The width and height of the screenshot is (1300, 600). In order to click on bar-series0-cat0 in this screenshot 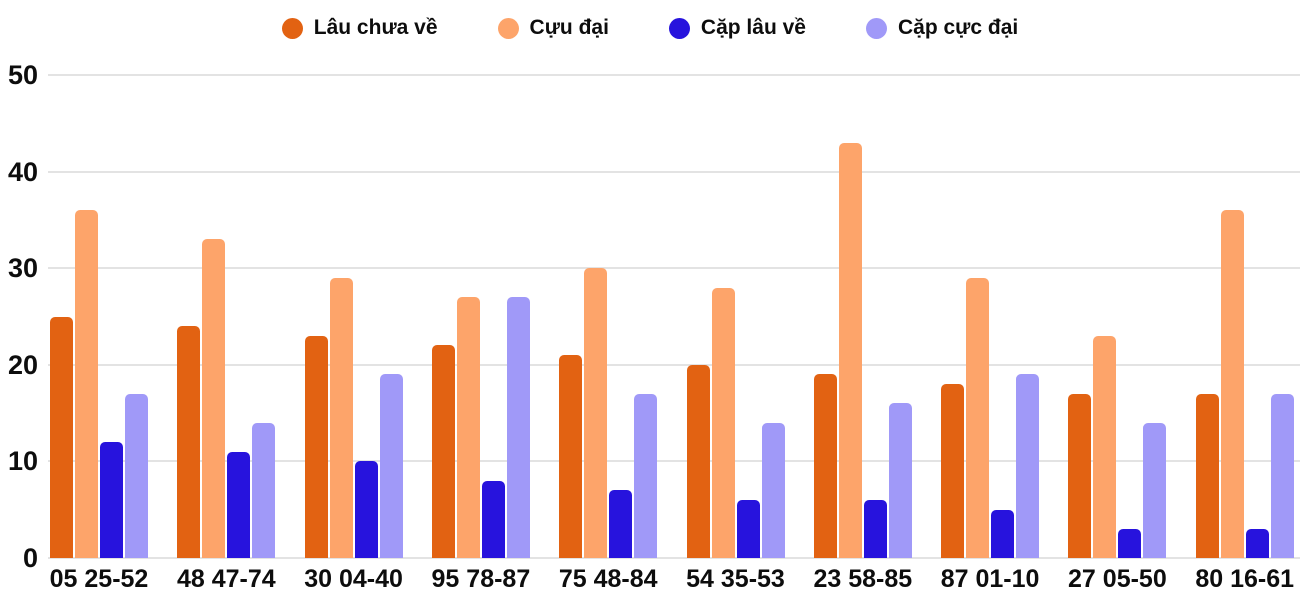, I will do `click(61, 437)`.